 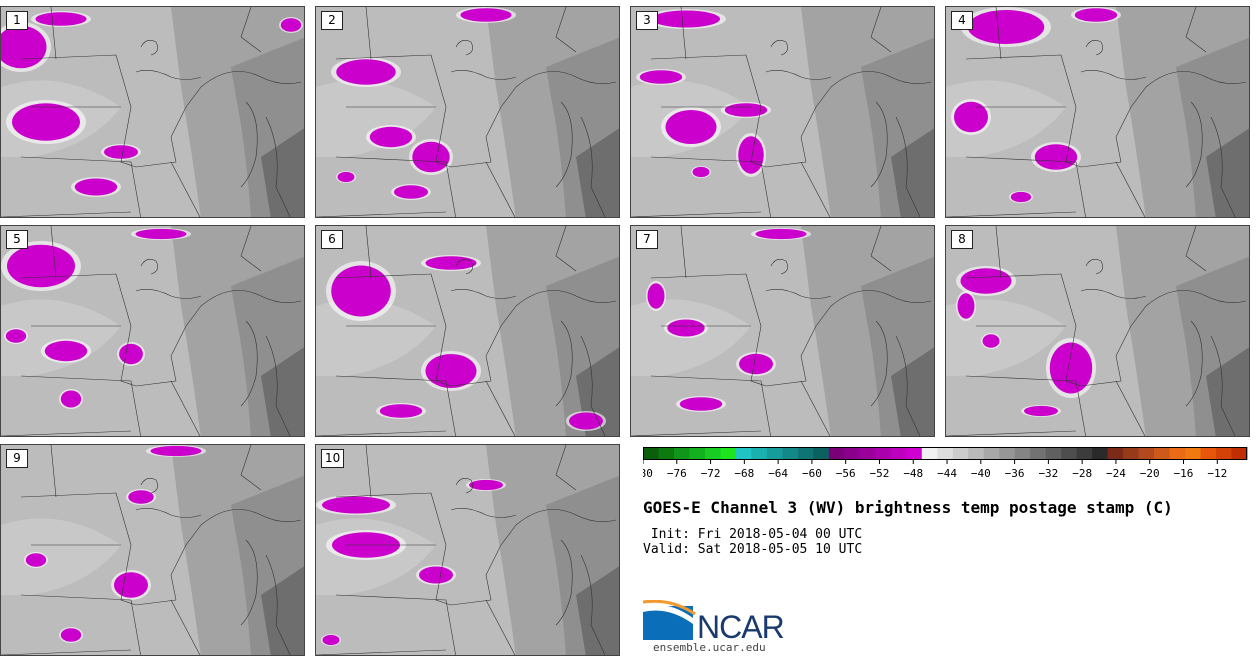 What do you see at coordinates (846, 473) in the screenshot?
I see `colorbar-tick-label: −56` at bounding box center [846, 473].